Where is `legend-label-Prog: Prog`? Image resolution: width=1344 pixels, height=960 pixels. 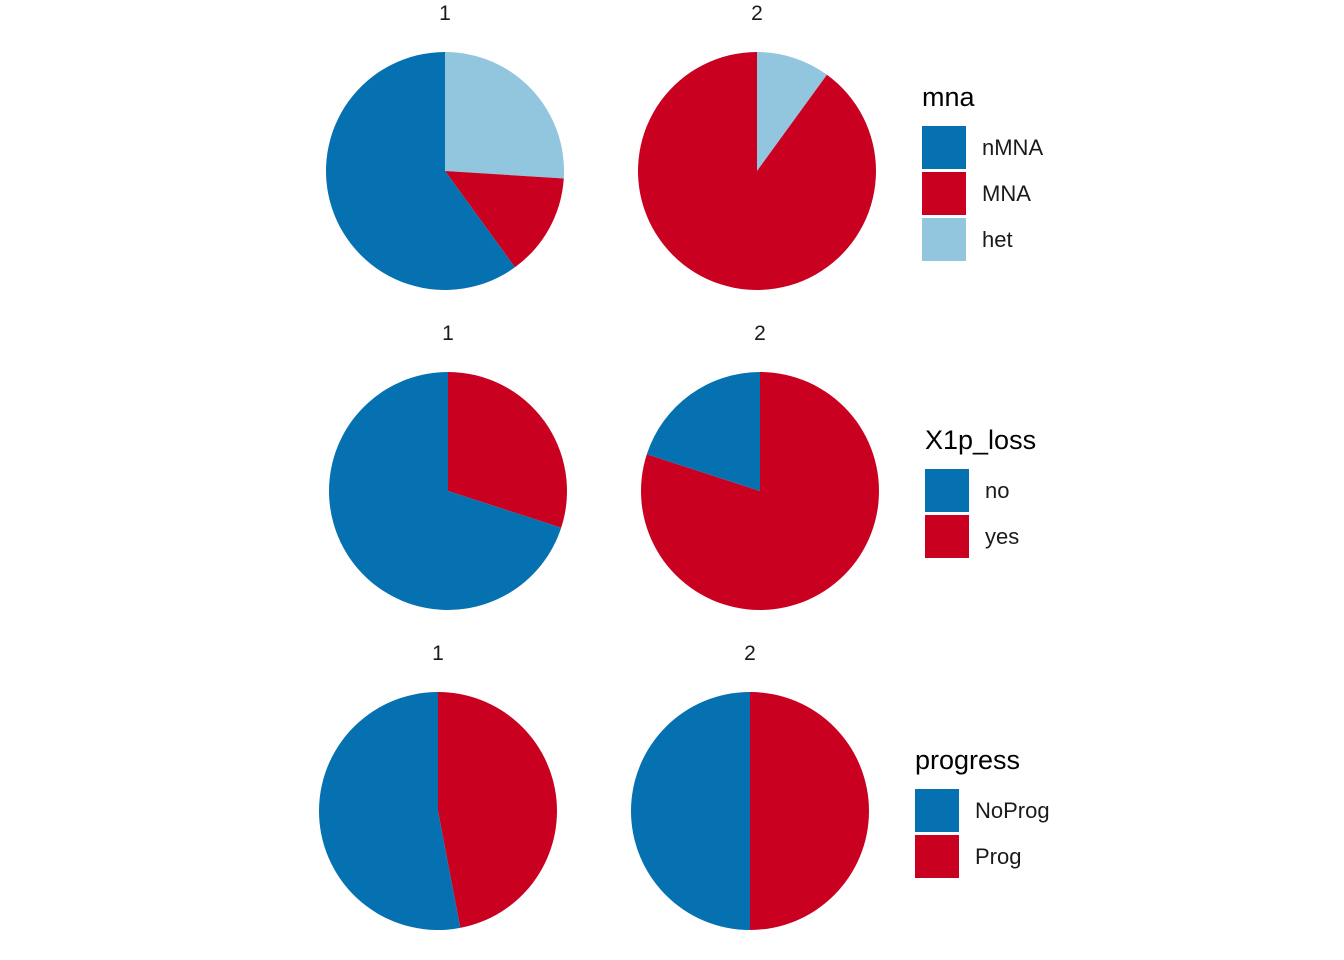
legend-label-Prog: Prog is located at coordinates (998, 856).